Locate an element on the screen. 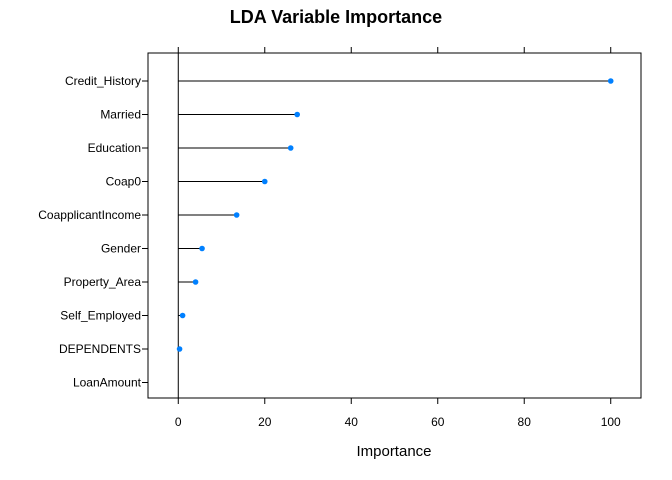  category-label: Education is located at coordinates (114, 148).